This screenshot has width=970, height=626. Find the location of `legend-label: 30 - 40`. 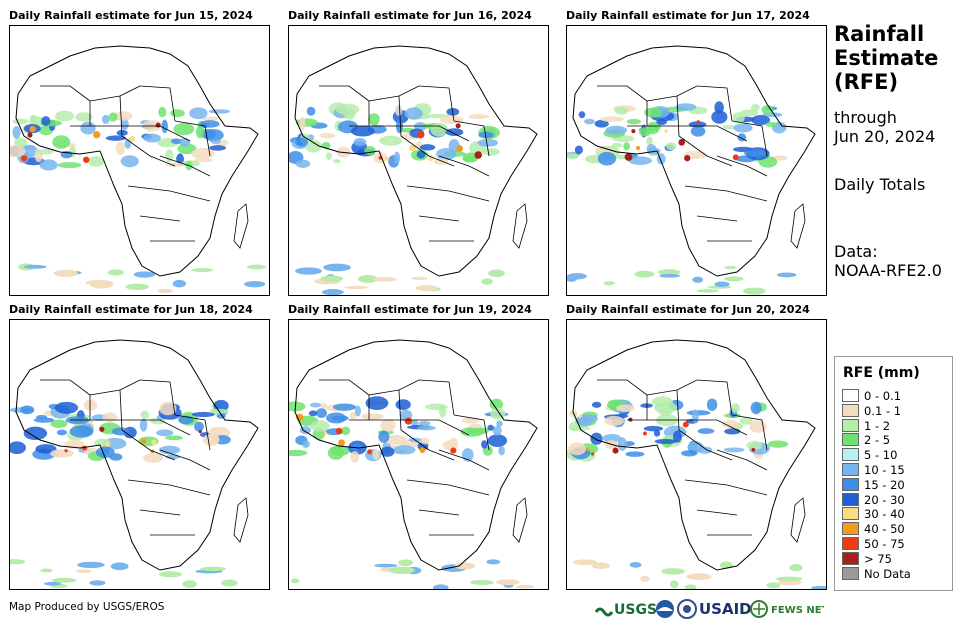

legend-label: 30 - 40 is located at coordinates (884, 514).